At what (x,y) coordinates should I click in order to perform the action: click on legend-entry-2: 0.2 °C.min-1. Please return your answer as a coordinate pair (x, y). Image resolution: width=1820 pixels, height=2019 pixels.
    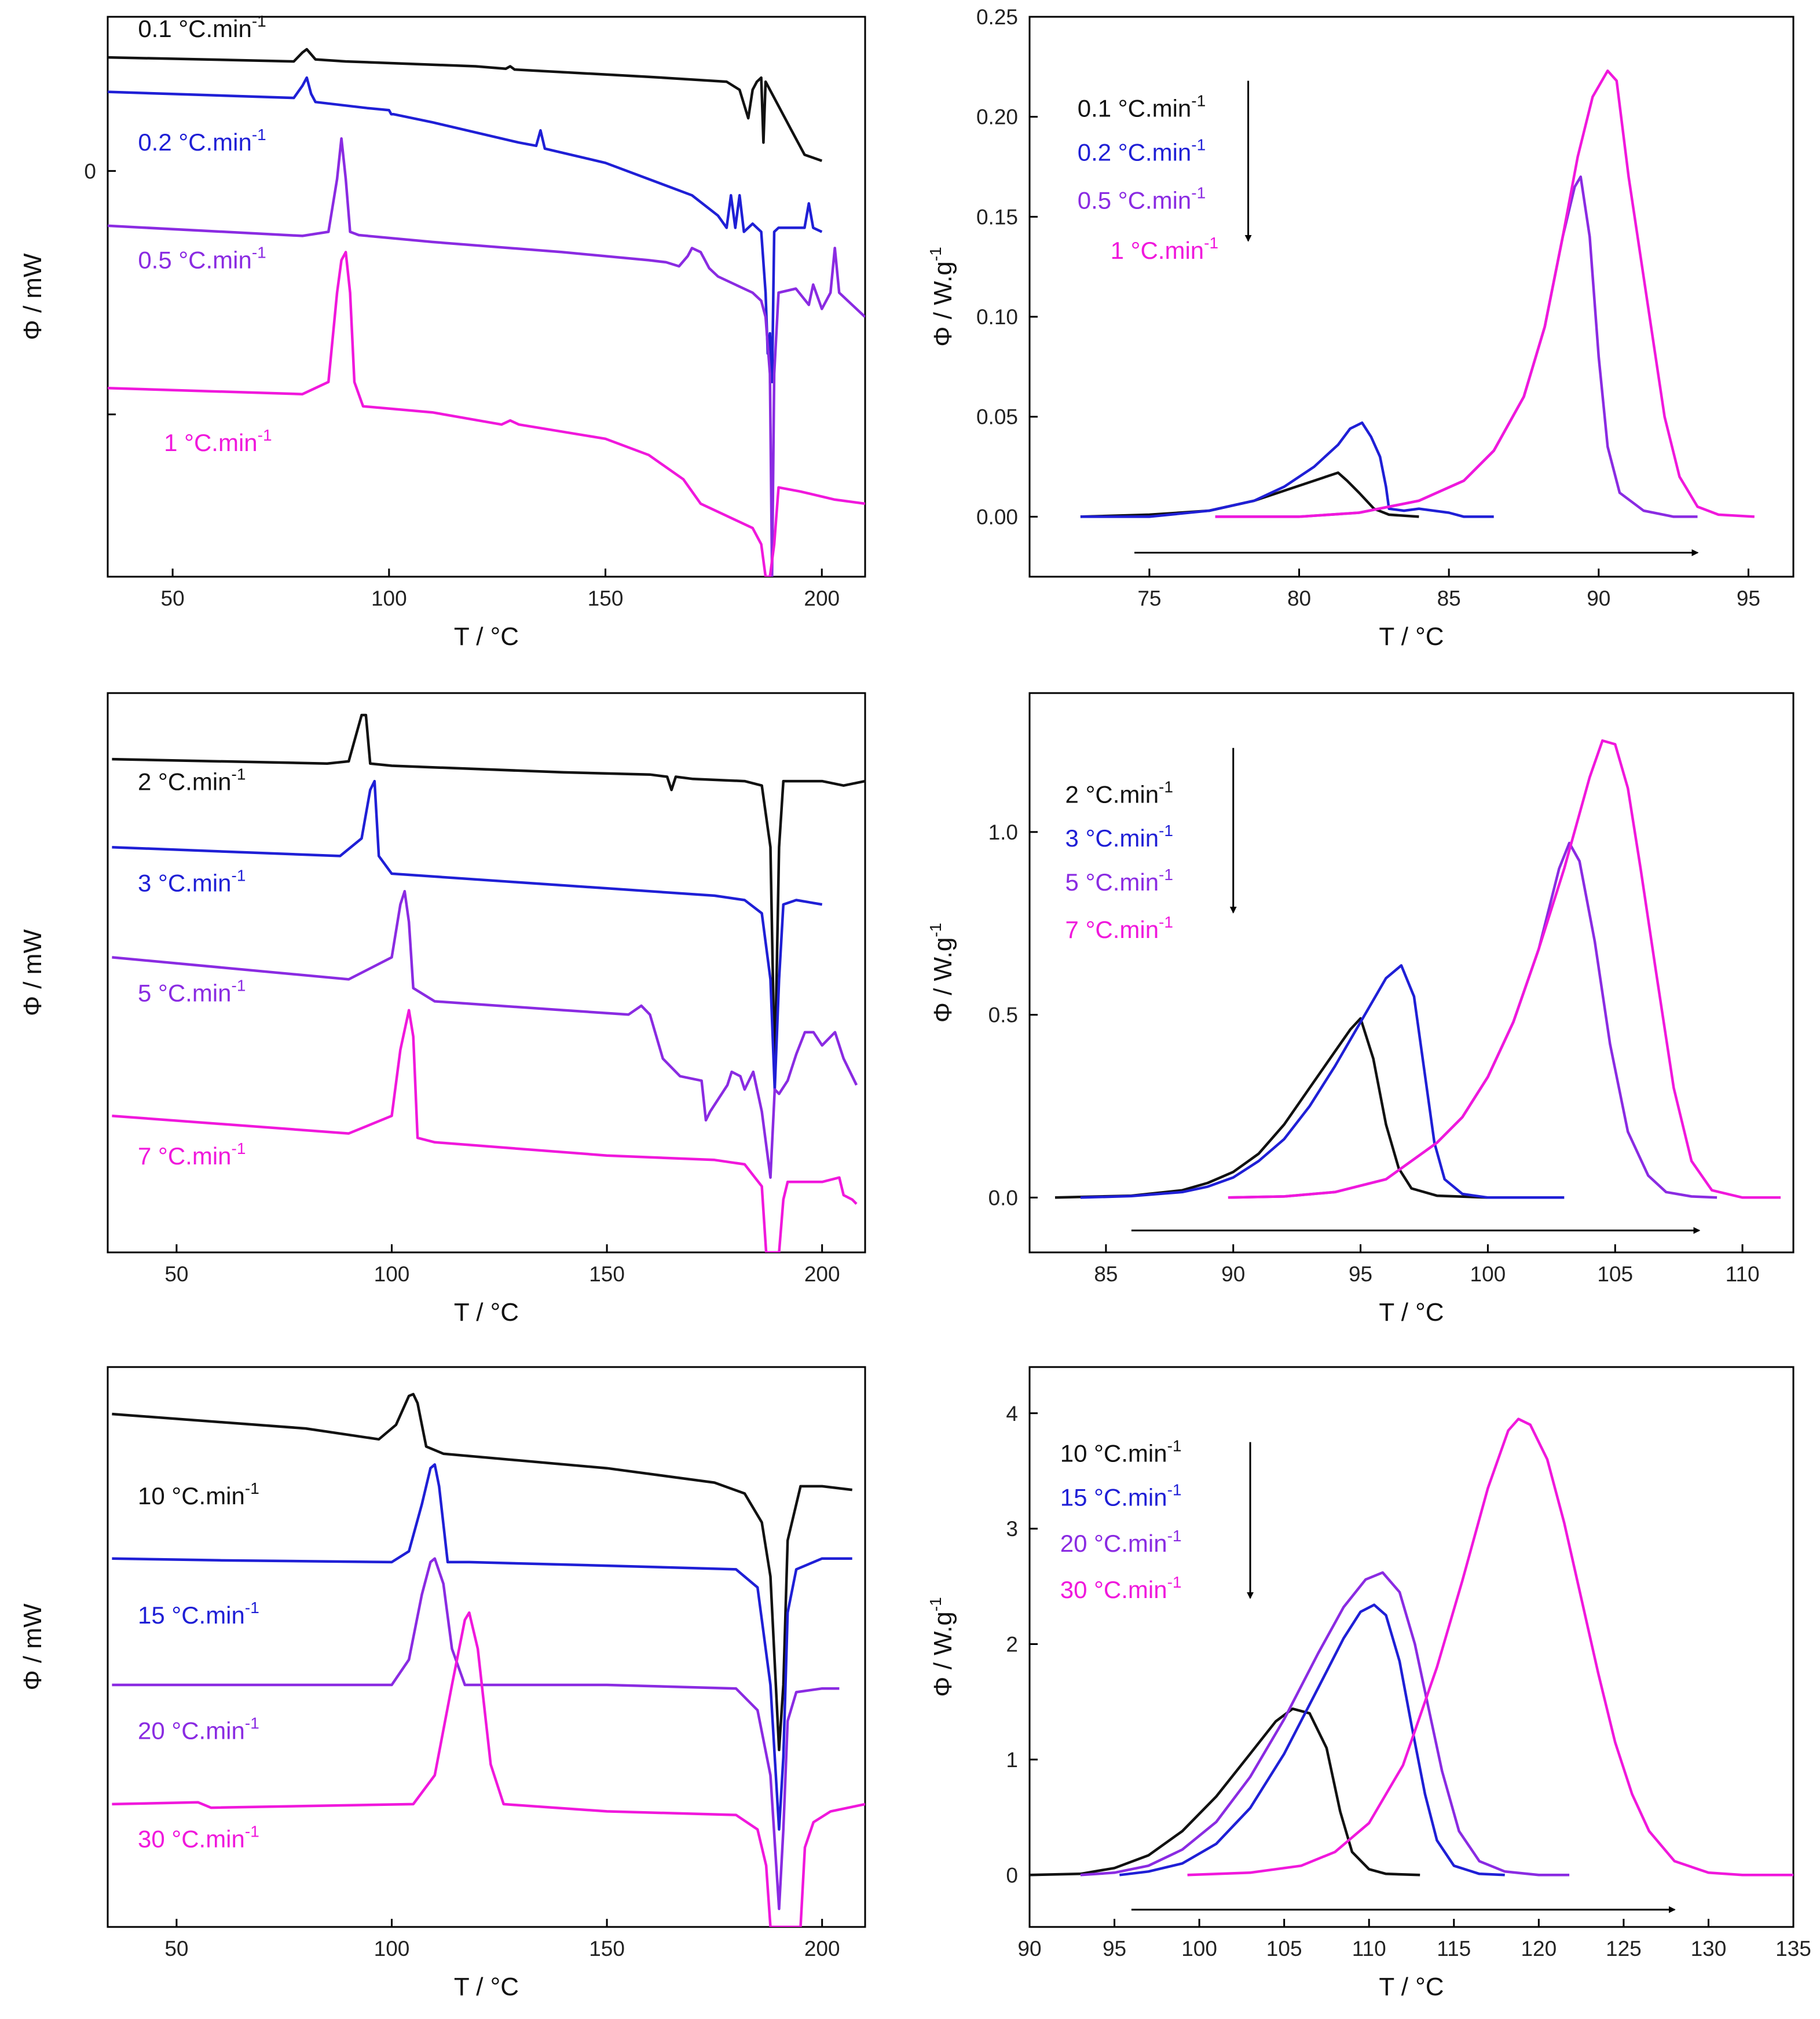
    Looking at the image, I should click on (1142, 151).